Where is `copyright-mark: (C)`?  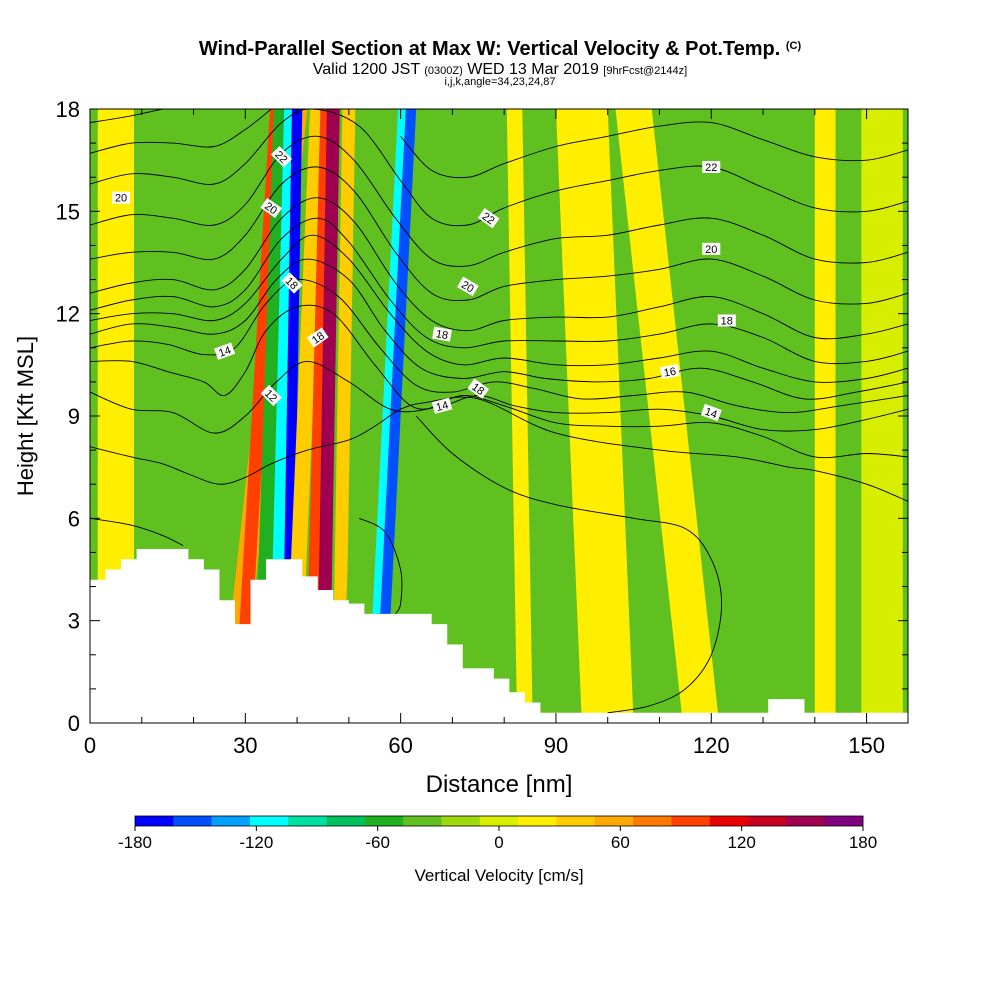 copyright-mark: (C) is located at coordinates (793, 46).